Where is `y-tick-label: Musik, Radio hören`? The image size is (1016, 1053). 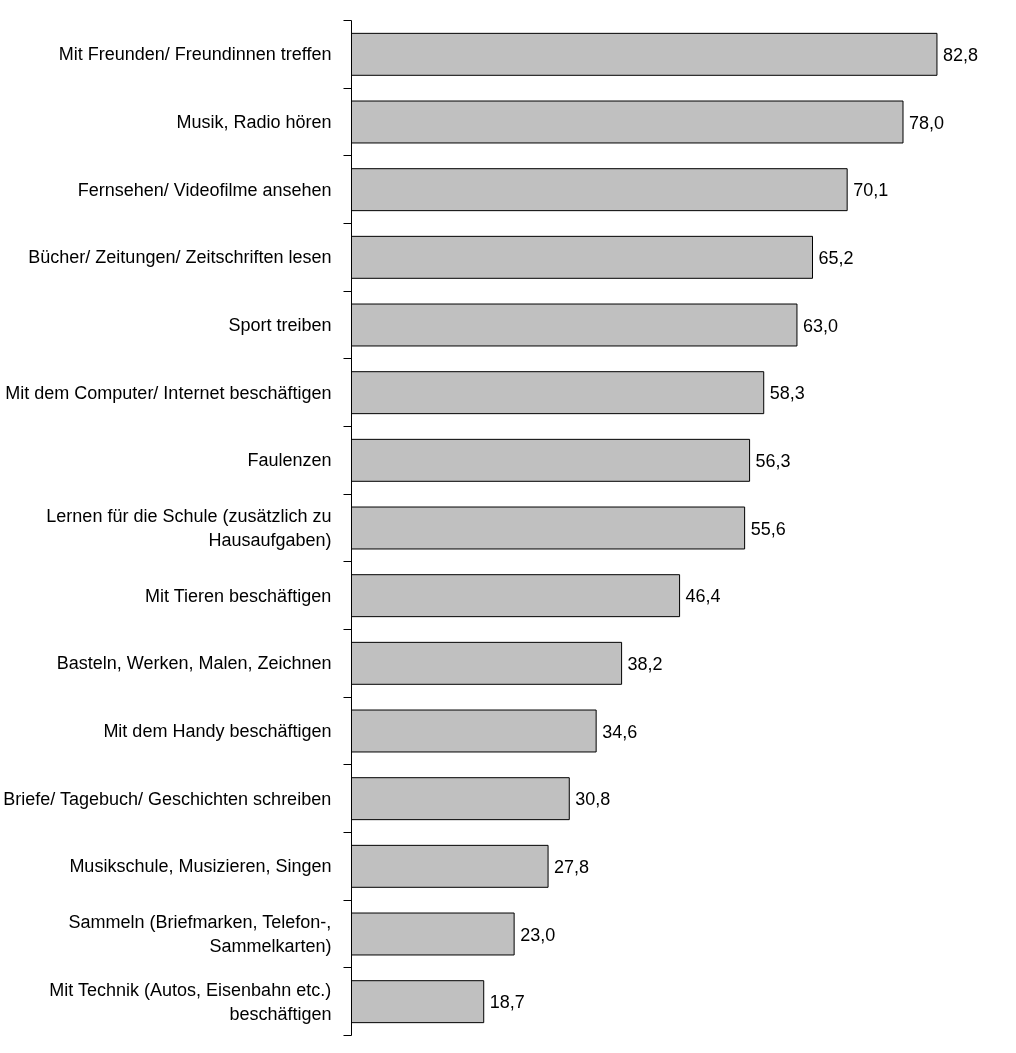
y-tick-label: Musik, Radio hören is located at coordinates (254, 122).